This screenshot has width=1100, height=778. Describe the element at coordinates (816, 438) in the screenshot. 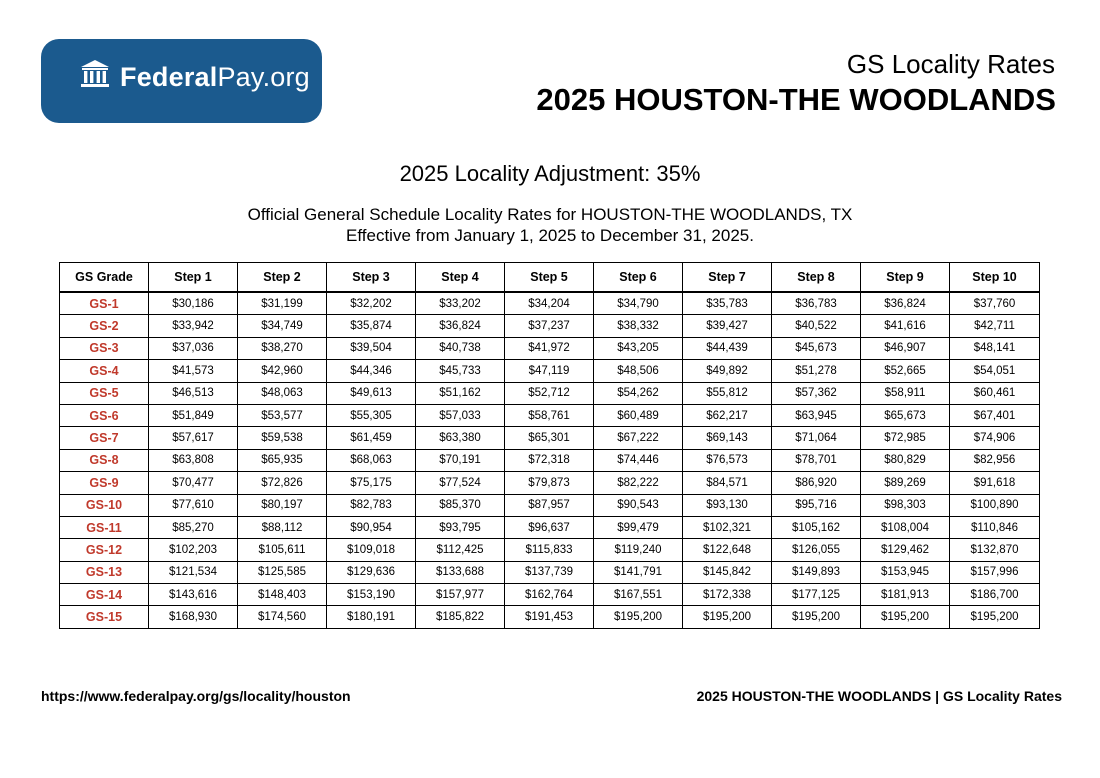

I see `salary-cell: $71,064` at that location.